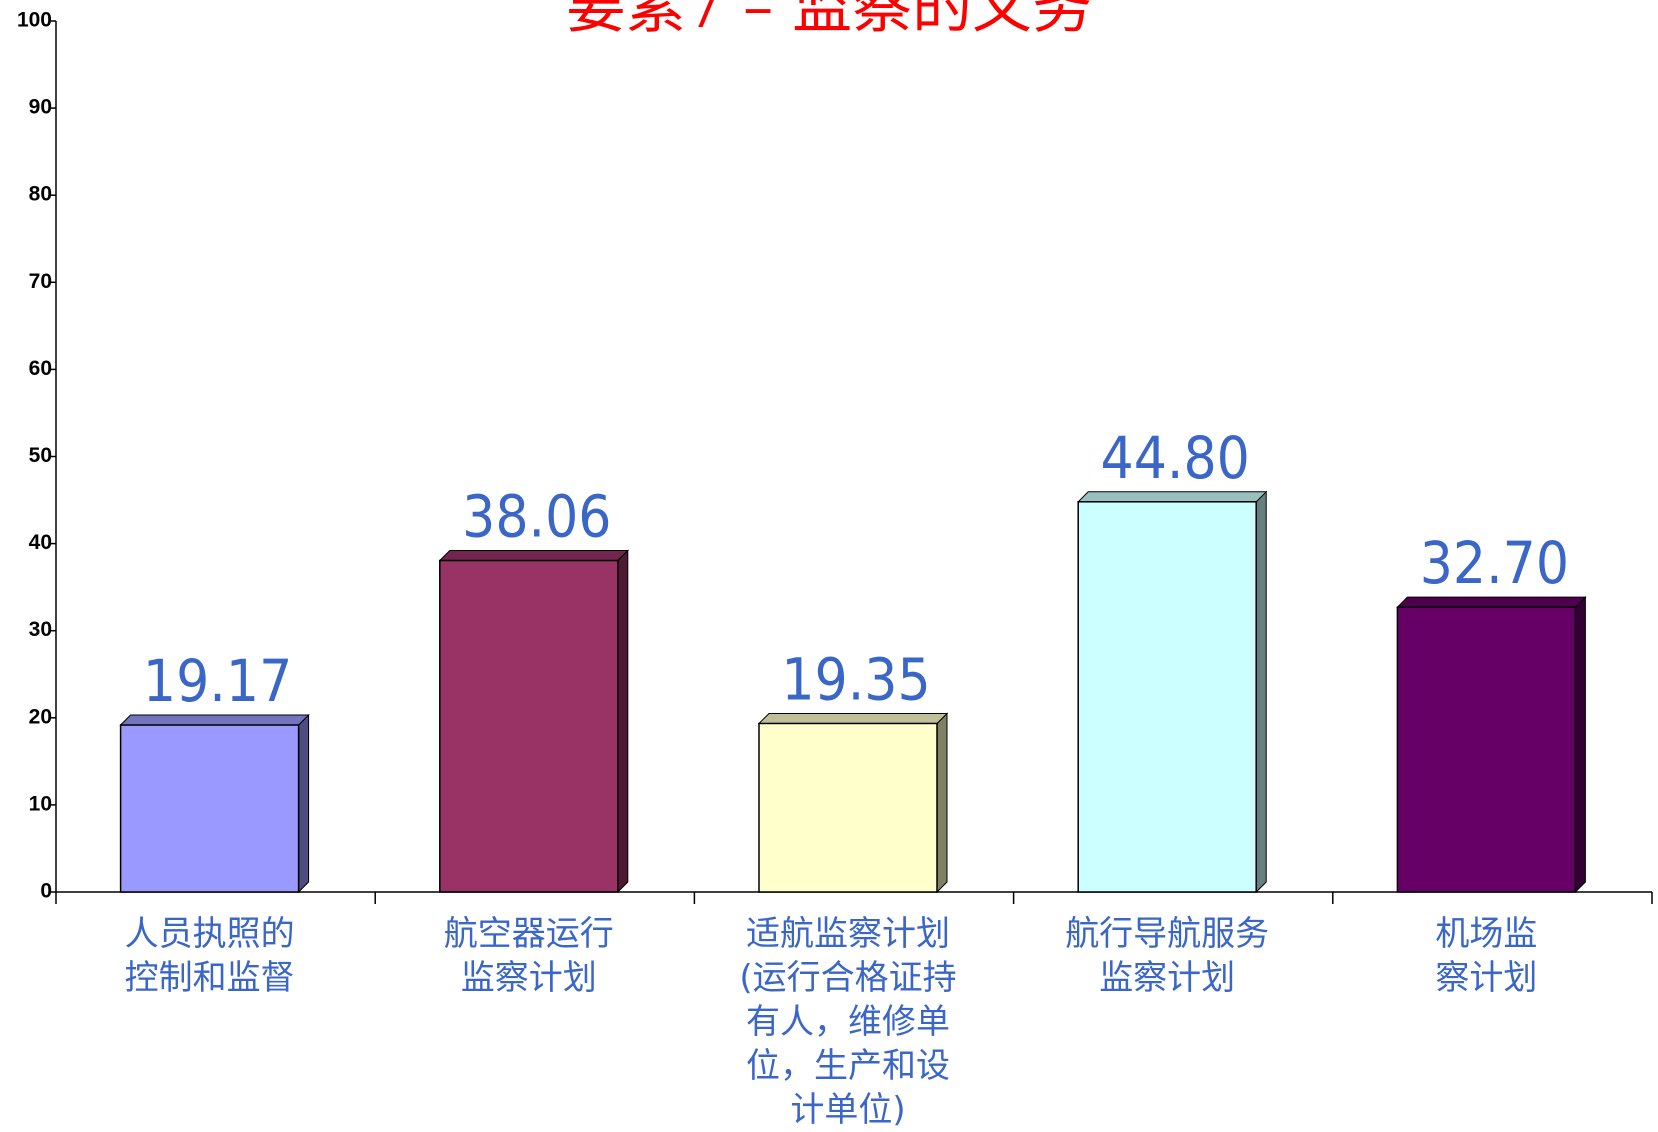 The height and width of the screenshot is (1132, 1658). What do you see at coordinates (40, 455) in the screenshot?
I see `y-tick-label: 50` at bounding box center [40, 455].